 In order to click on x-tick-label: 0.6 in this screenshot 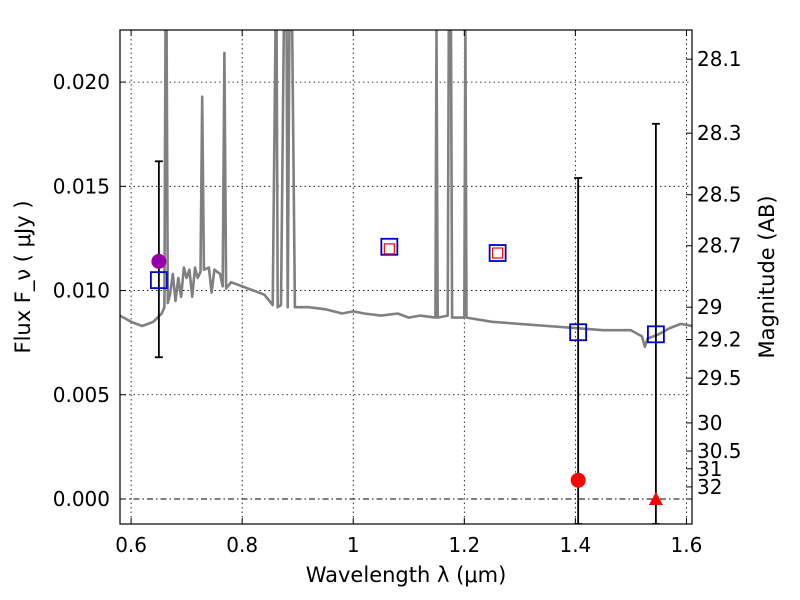, I will do `click(131, 545)`.